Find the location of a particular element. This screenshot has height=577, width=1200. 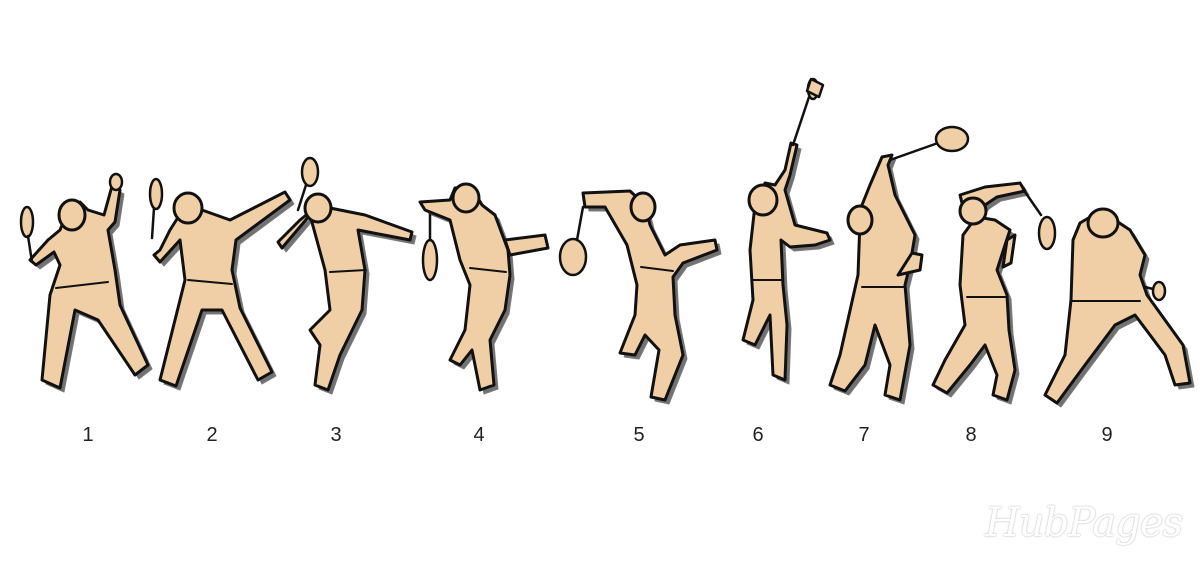

figure-3-racket is located at coordinates (310, 172).